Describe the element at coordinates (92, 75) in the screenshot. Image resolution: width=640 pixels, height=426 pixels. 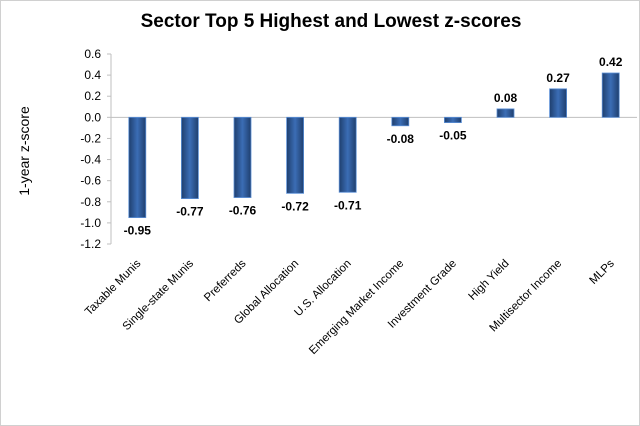
I see `y-tick-label: 0.4` at that location.